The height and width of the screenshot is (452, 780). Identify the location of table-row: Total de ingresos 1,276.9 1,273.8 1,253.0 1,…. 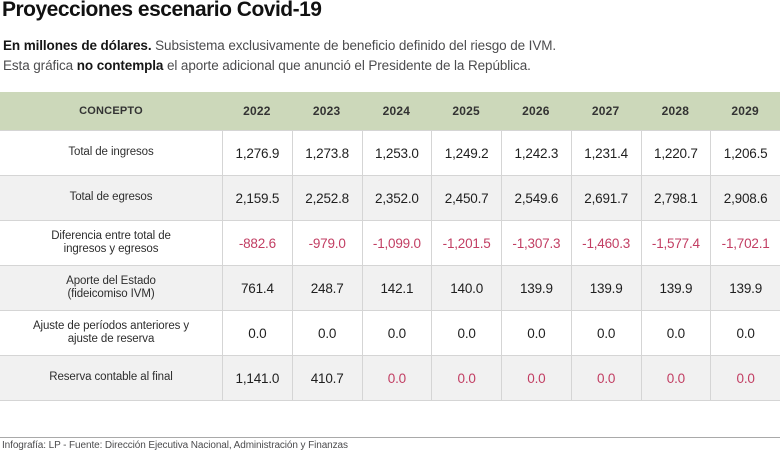
(390, 152).